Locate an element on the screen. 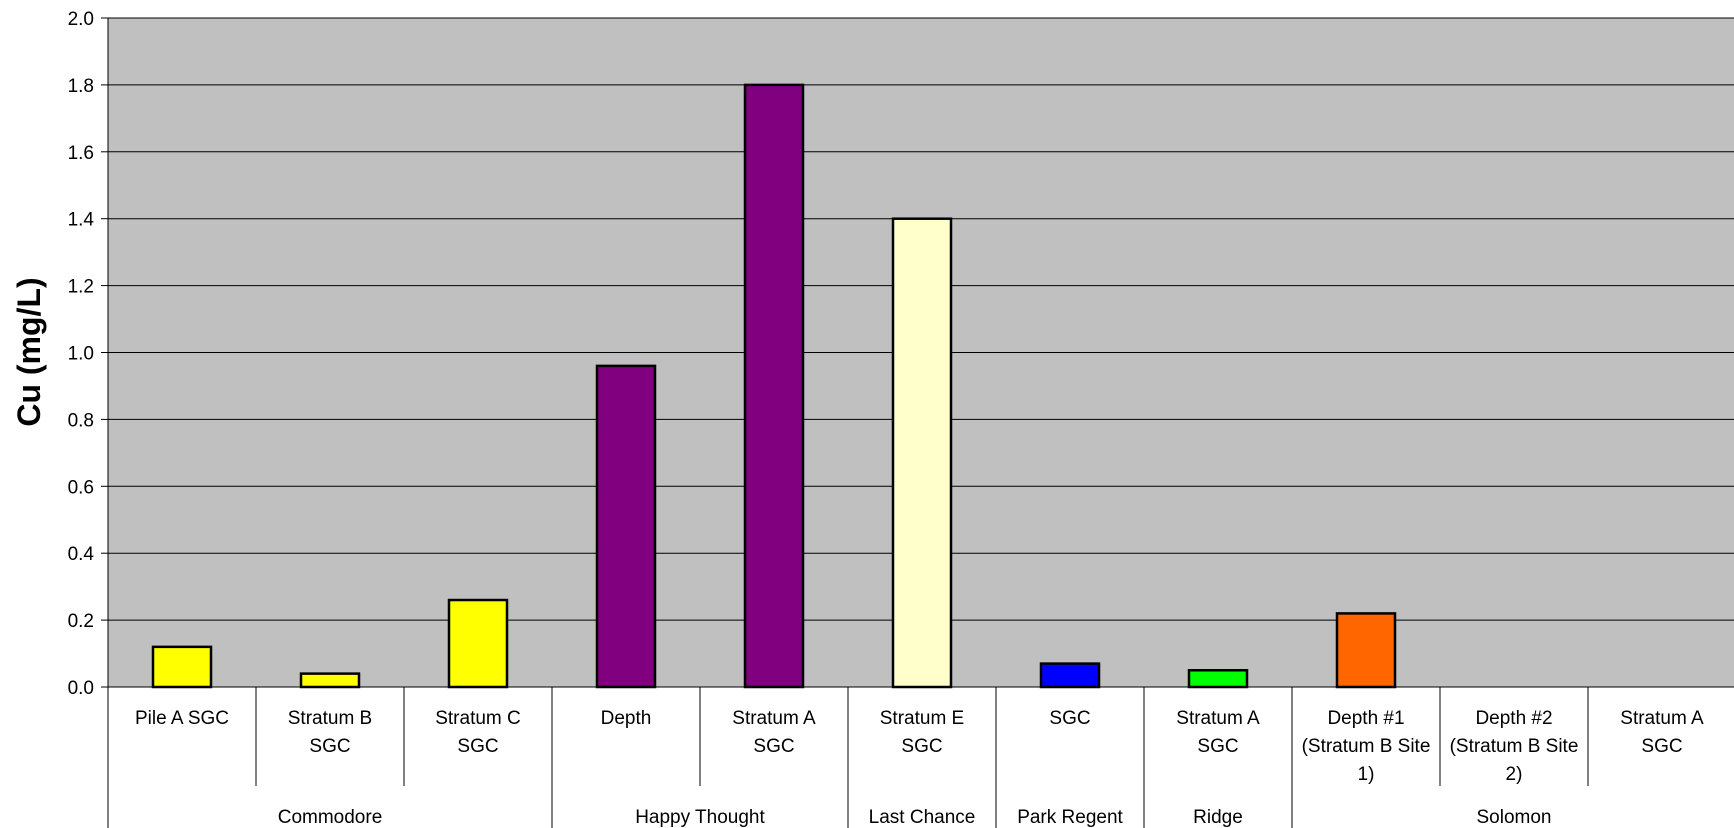  x-group-label: Commodore is located at coordinates (330, 817).